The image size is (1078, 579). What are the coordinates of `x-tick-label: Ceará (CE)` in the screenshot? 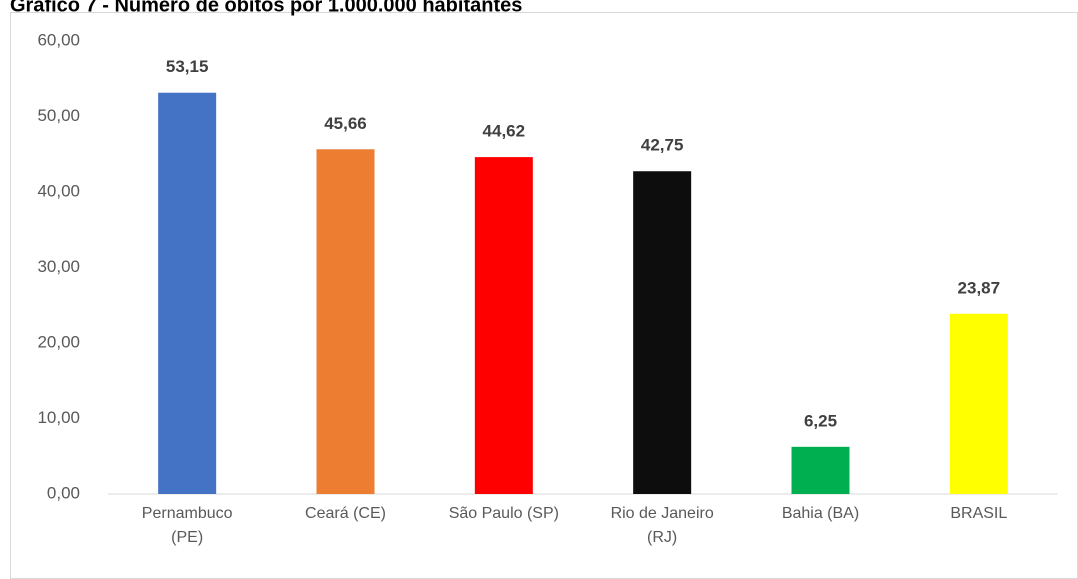 It's located at (345, 513).